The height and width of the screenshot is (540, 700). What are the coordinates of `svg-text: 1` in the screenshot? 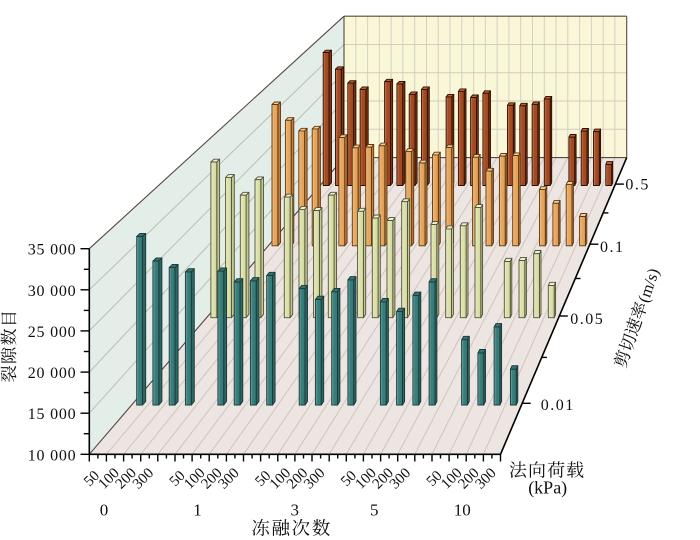 It's located at (197, 510).